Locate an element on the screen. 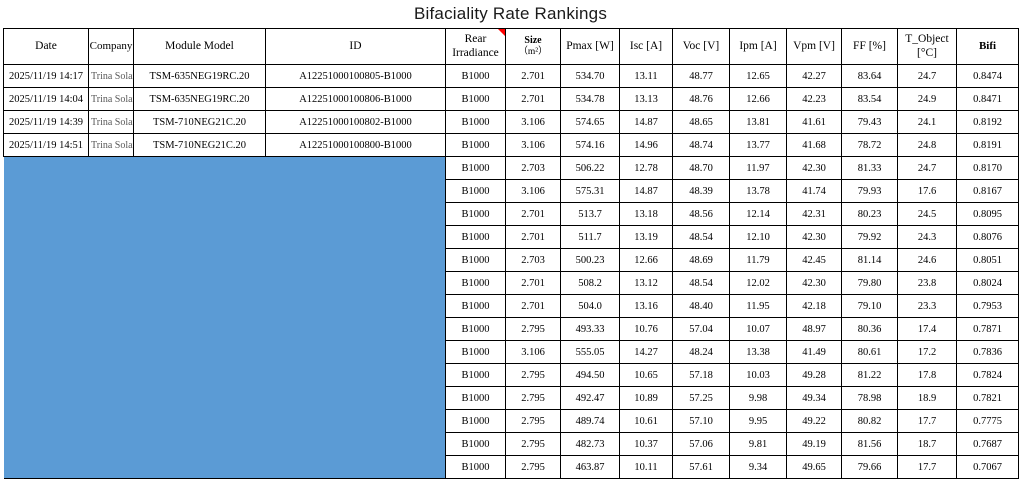  column-header-company: Company is located at coordinates (111, 46).